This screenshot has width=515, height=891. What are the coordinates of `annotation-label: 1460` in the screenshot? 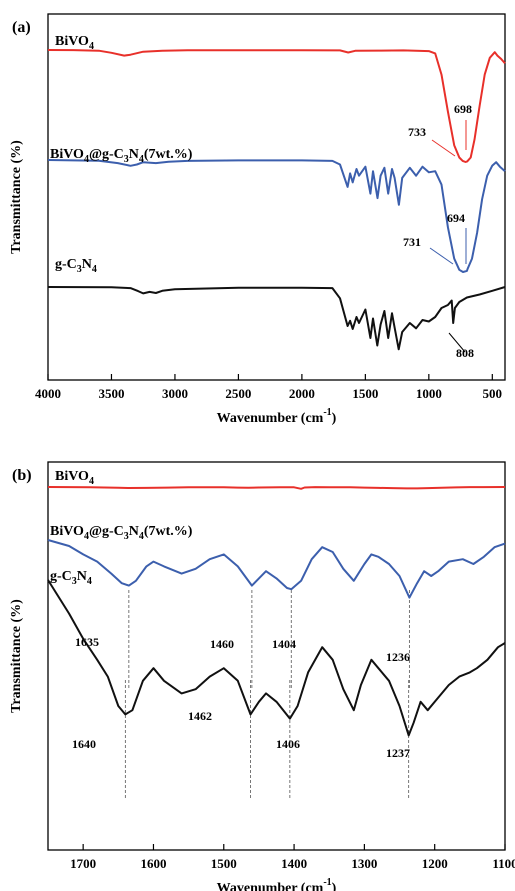 It's located at (222, 644).